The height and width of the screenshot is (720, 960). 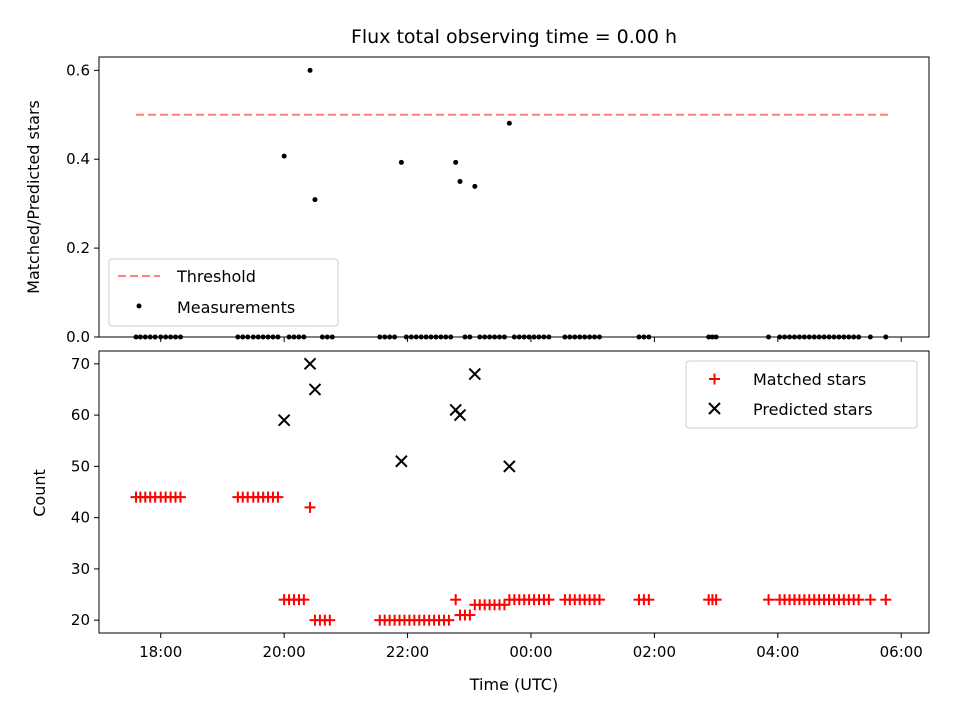 I want to click on x-axis-label: Time (UTC), so click(x=513, y=684).